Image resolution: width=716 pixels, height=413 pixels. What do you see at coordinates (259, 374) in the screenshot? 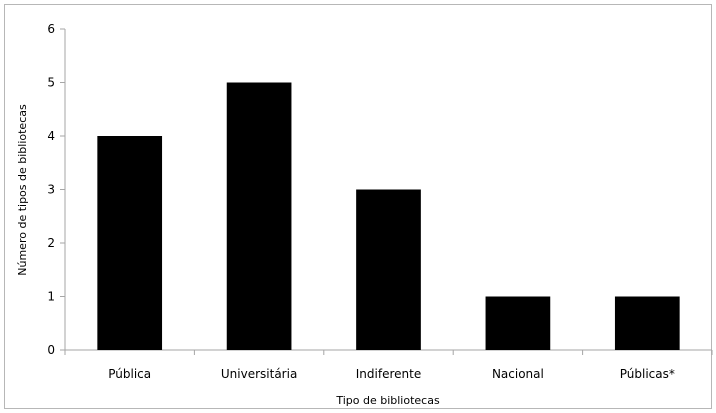
I see `x-tick-label: Universitária` at bounding box center [259, 374].